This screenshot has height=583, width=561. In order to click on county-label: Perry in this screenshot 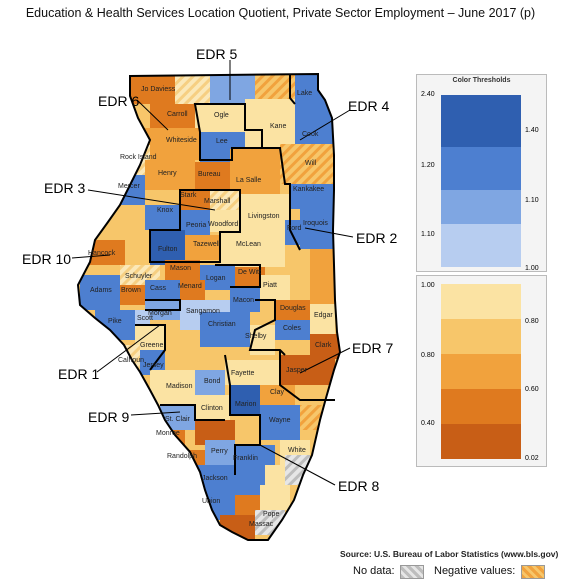, I will do `click(219, 451)`.